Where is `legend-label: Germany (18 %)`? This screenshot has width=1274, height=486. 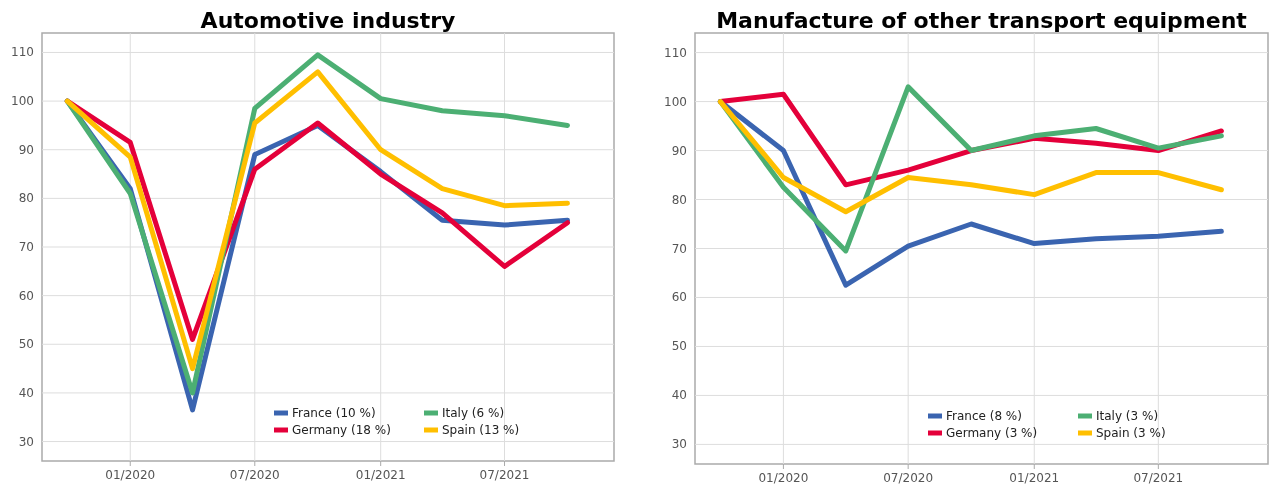
legend-label: Germany (18 %) is located at coordinates (341, 430).